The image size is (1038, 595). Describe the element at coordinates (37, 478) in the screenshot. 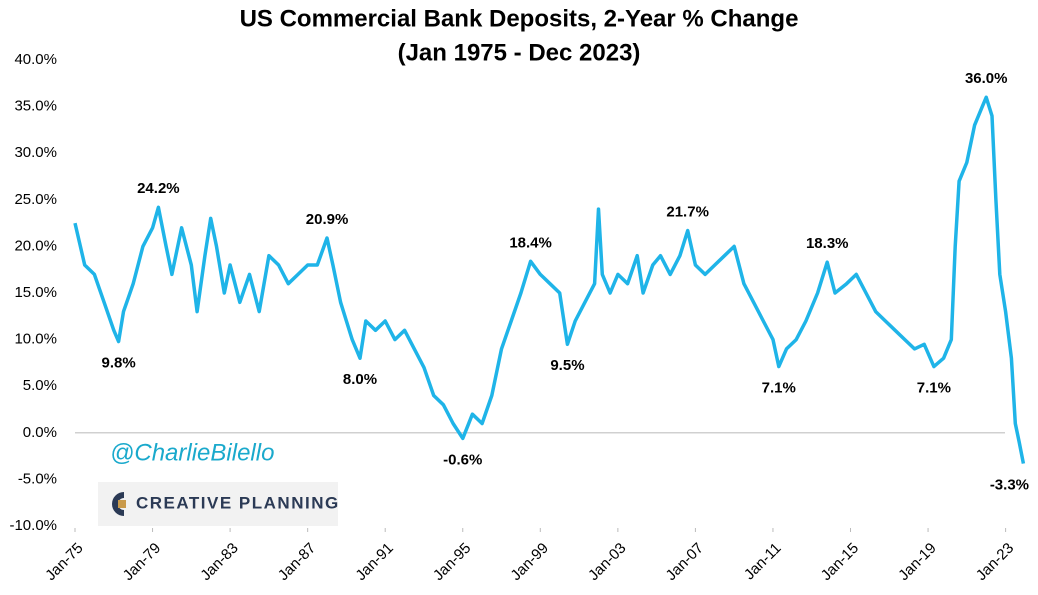

I see `y-tick-label: -5.0%` at that location.